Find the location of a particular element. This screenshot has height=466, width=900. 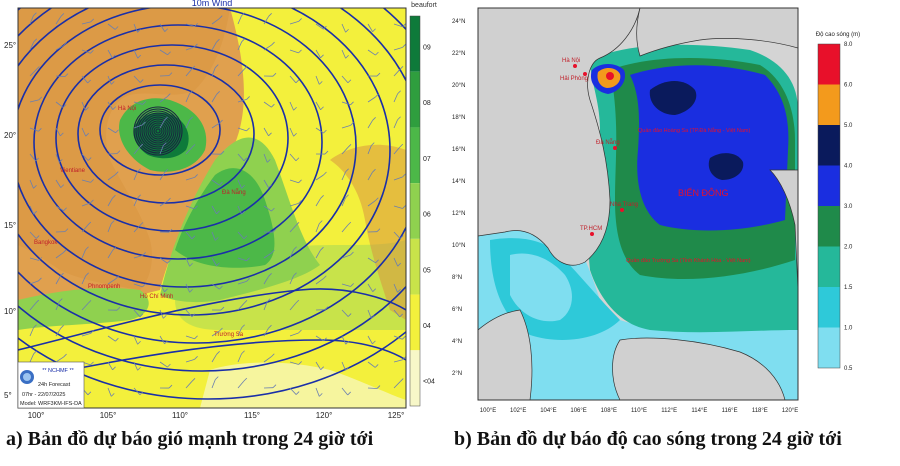

wind-map-header: 10m Wind is located at coordinates (212, 4).